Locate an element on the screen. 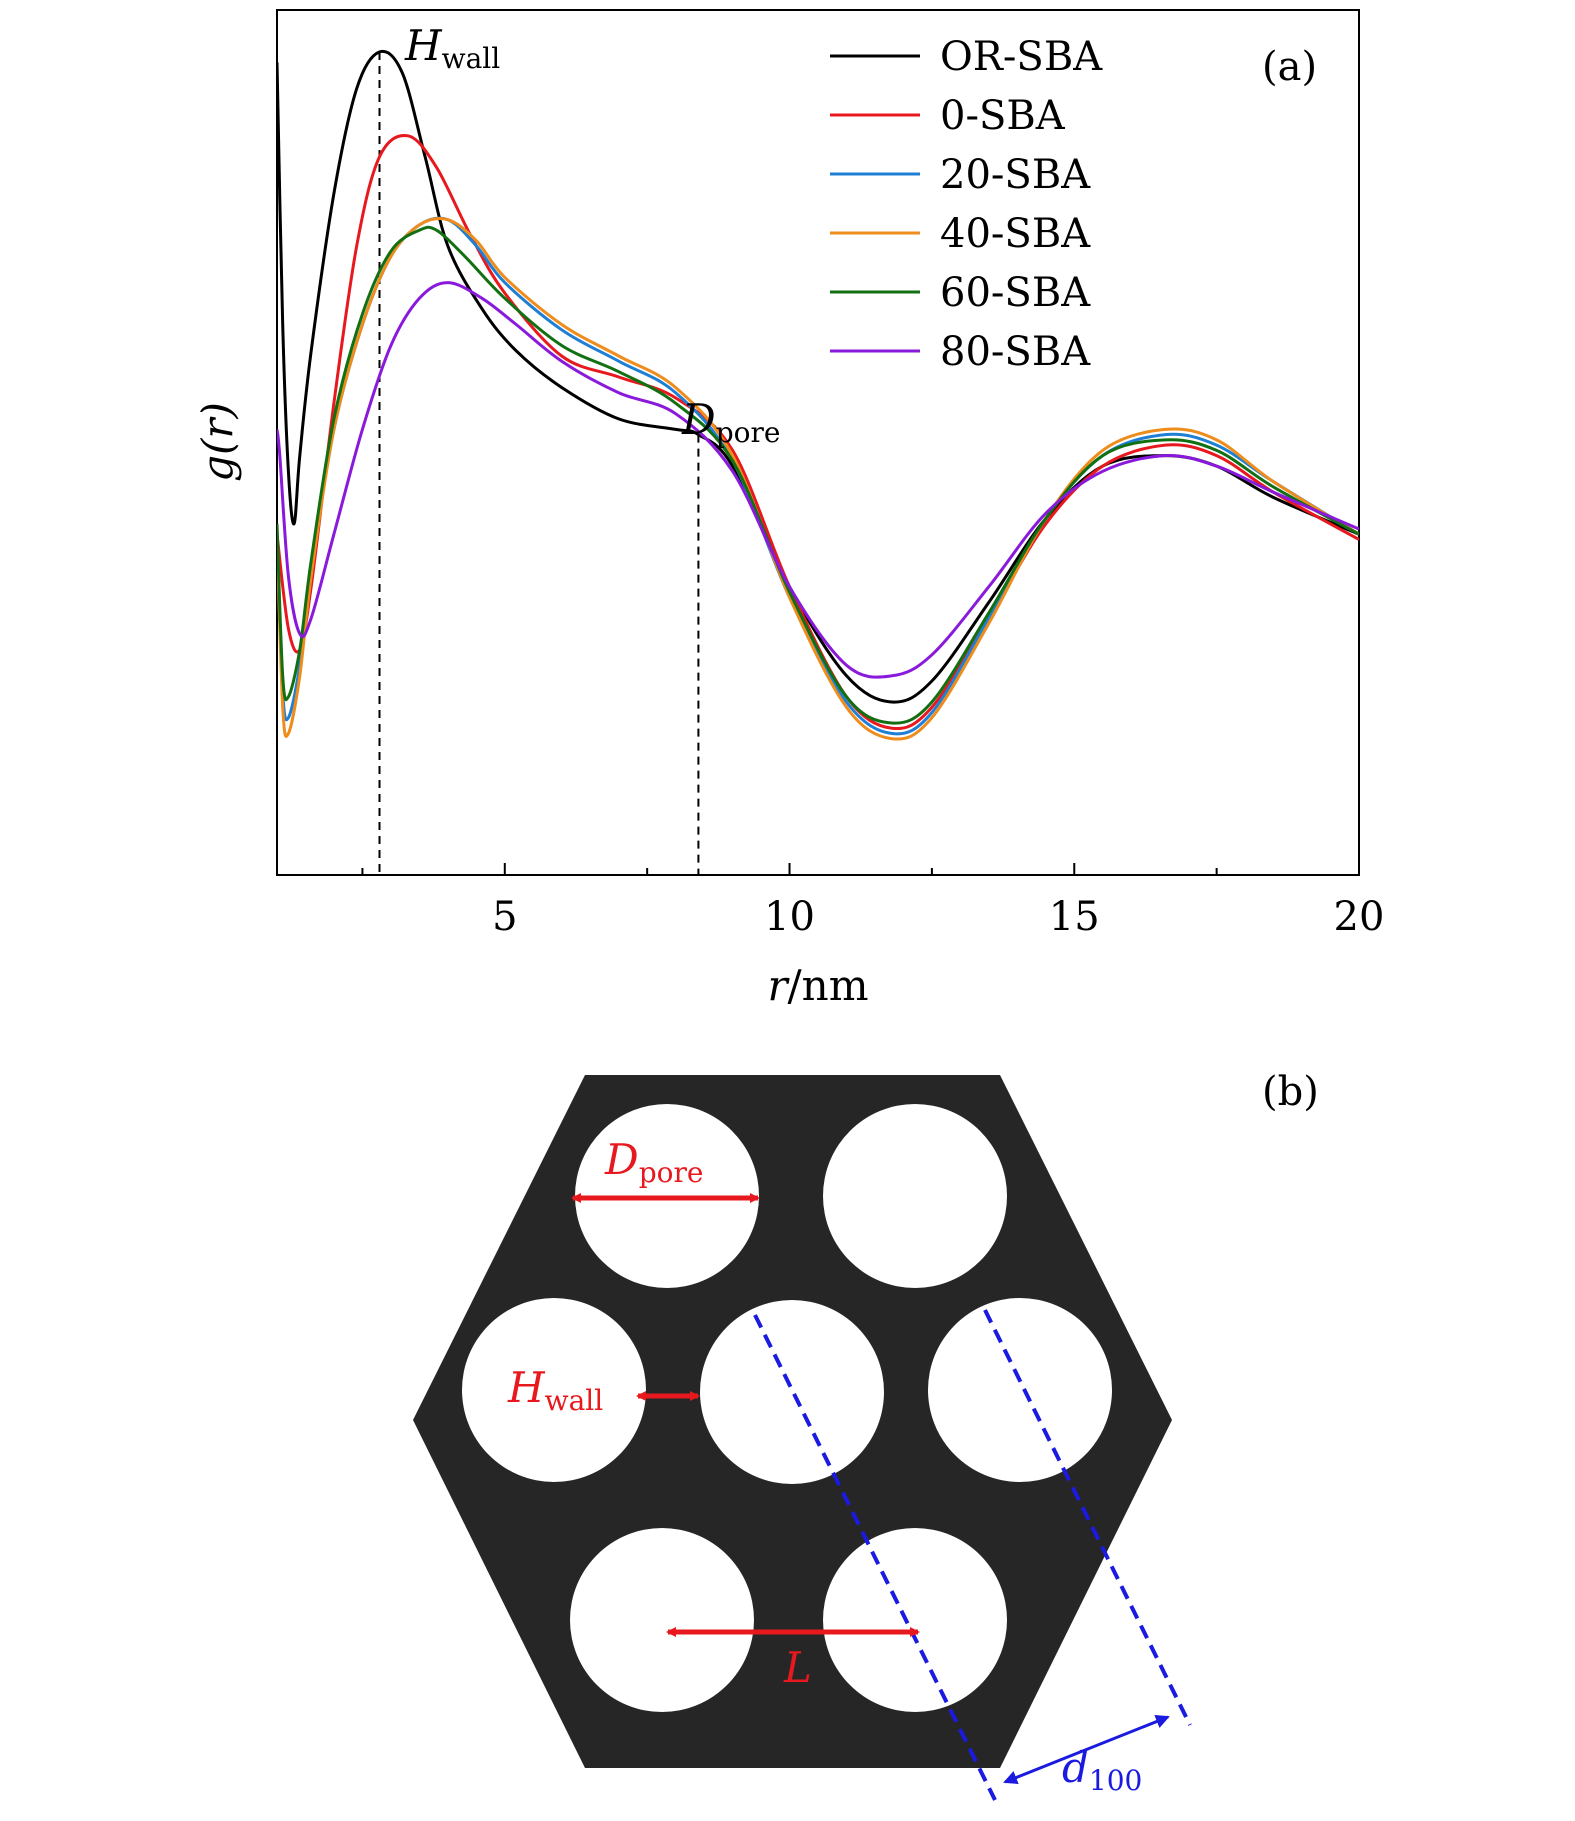 The height and width of the screenshot is (1821, 1575). panel-label-a: (a) is located at coordinates (1289, 67).